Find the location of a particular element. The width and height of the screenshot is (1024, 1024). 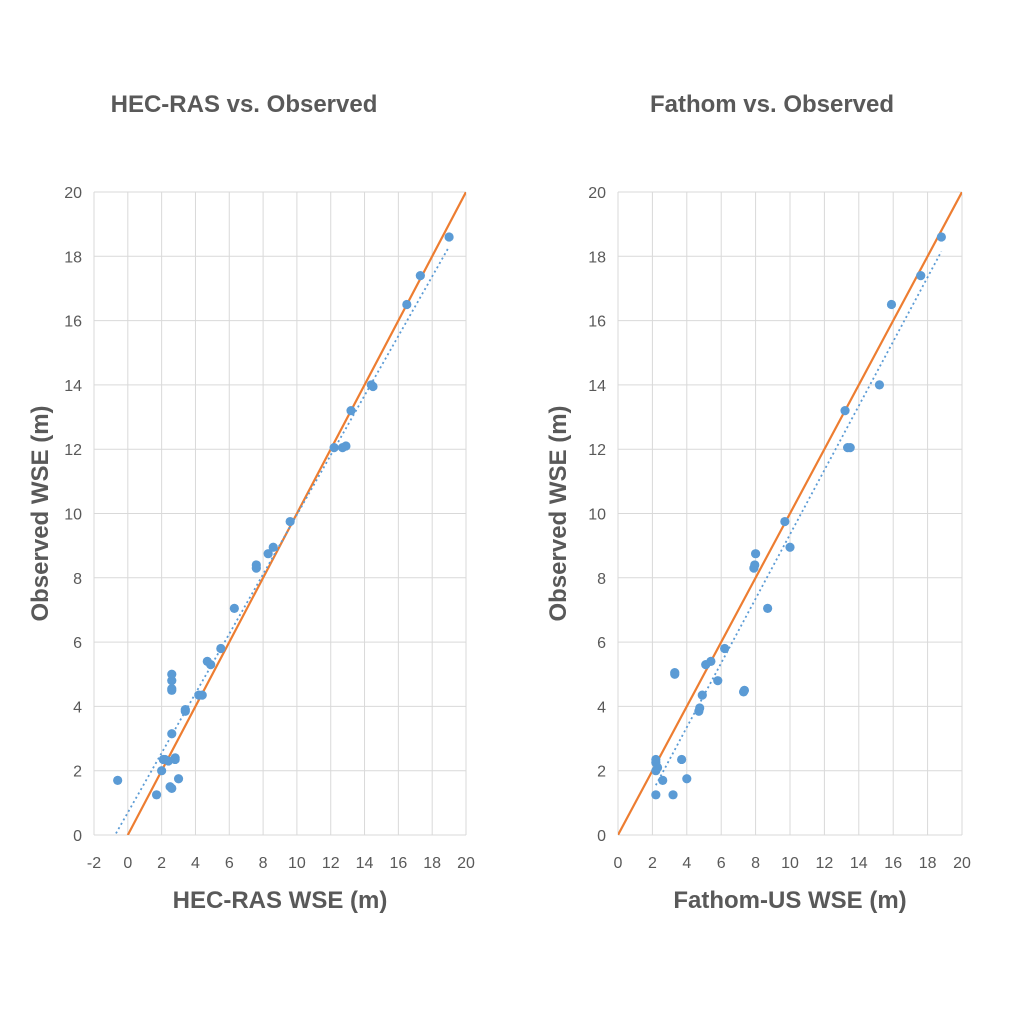

chart-title: HEC-RAS vs. Observed is located at coordinates (244, 104).